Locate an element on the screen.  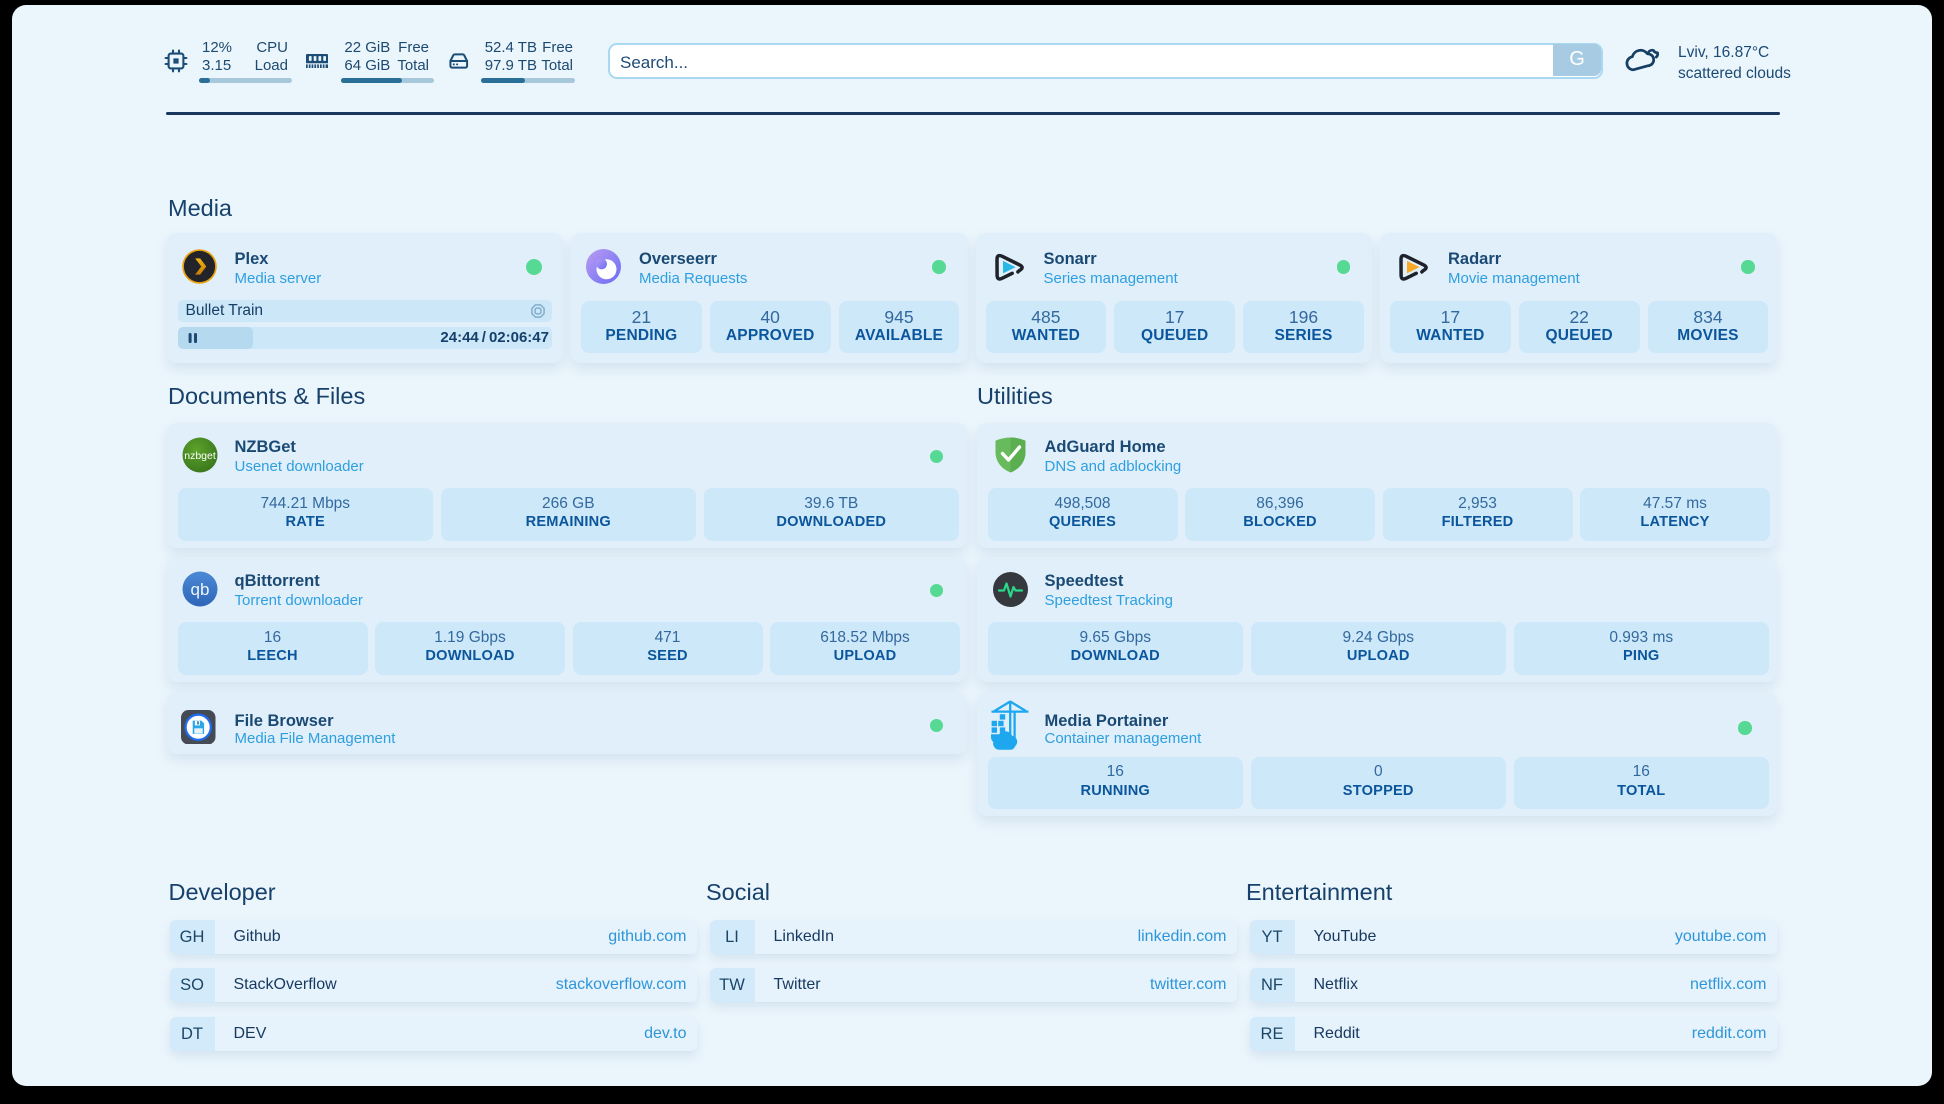
svg-text: nzbget is located at coordinates (200, 456).